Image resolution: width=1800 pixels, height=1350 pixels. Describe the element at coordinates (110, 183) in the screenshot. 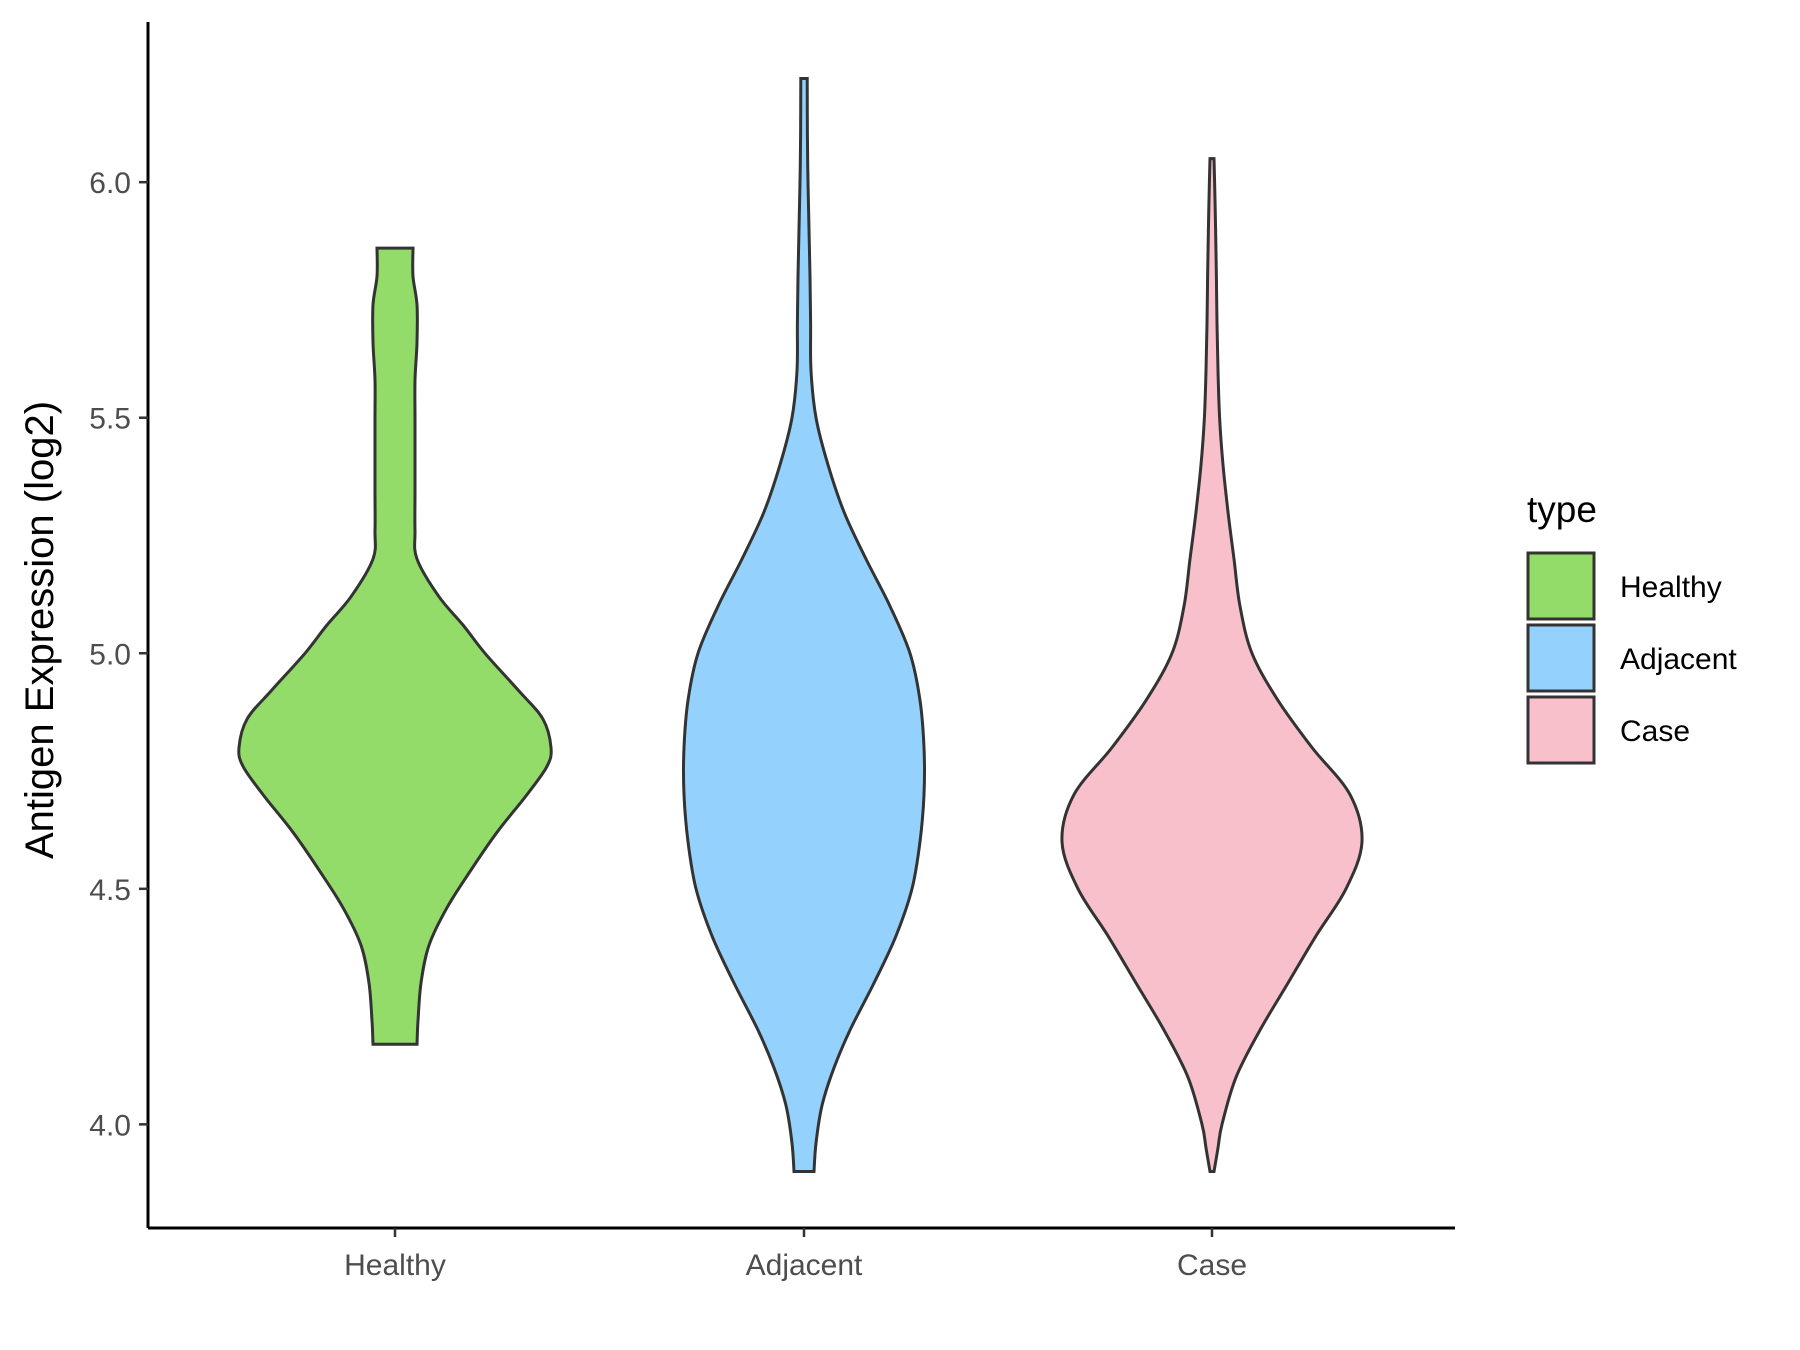

I see `y-tick-label: 6.0` at that location.